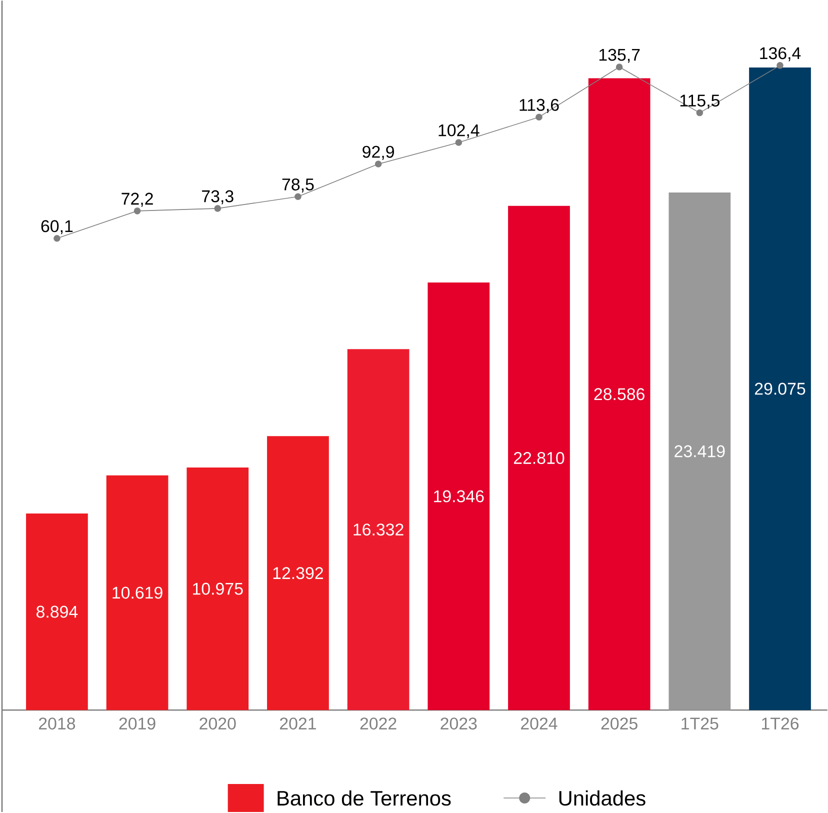 The image size is (828, 813). What do you see at coordinates (57, 227) in the screenshot?
I see `data-label: 60,1` at bounding box center [57, 227].